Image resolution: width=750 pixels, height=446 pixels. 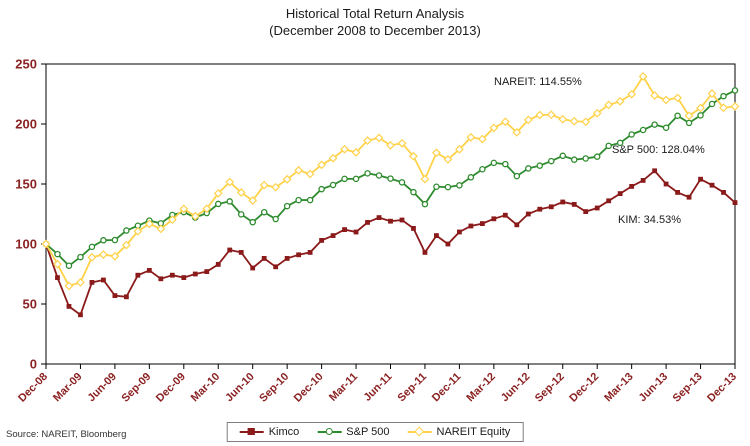 What do you see at coordinates (481, 388) in the screenshot?
I see `svg-text: Mar-12` at bounding box center [481, 388].